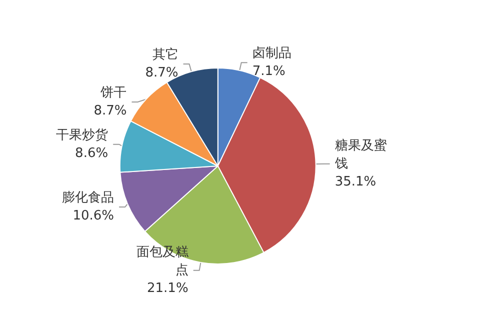 This screenshot has height=332, width=493. What do you see at coordinates (167, 288) in the screenshot?
I see `data-label: 21.1%` at bounding box center [167, 288].